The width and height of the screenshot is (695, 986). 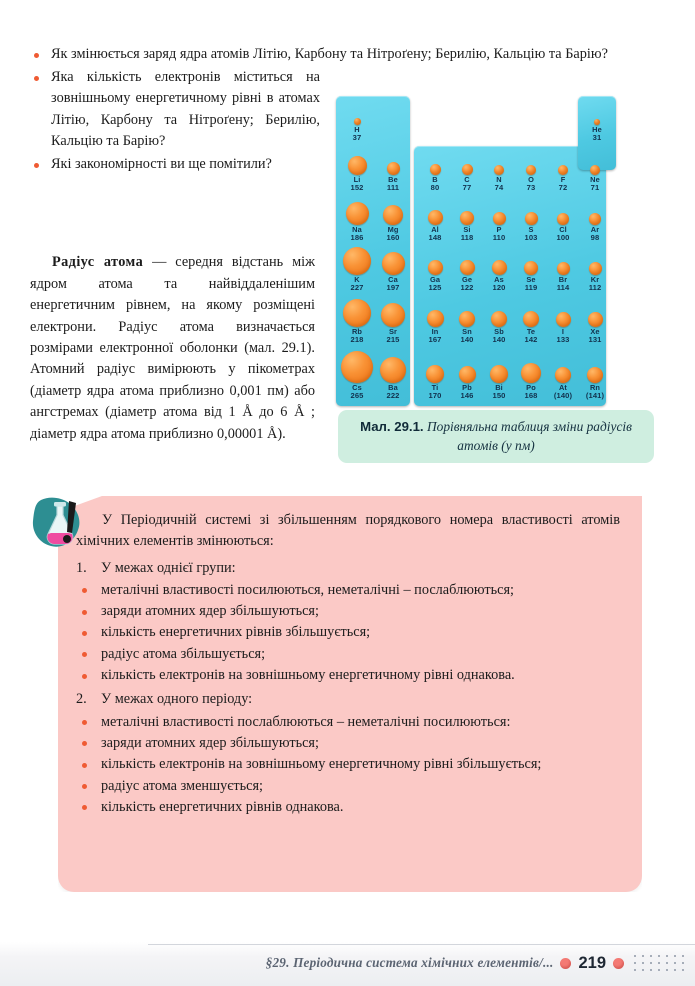 What do you see at coordinates (348, 654) in the screenshot?
I see `list-item: радіус атома збільшується;` at bounding box center [348, 654].